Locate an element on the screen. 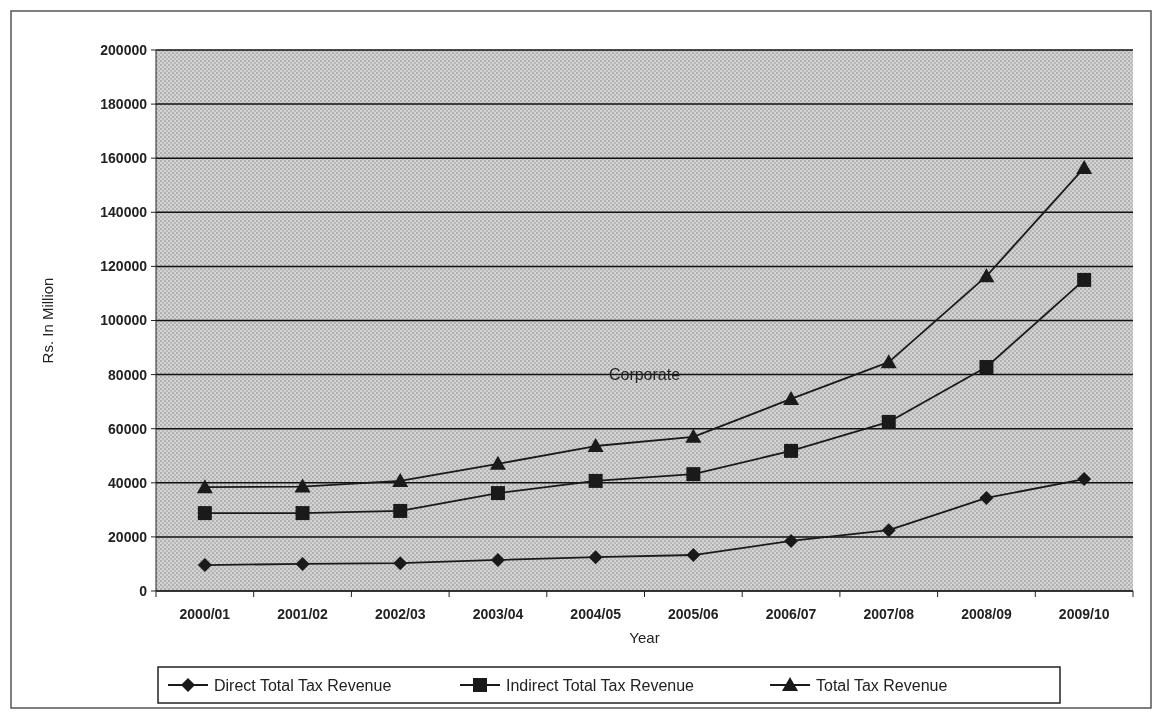 The image size is (1162, 724). y-axis-title: Rs. In Million is located at coordinates (47, 320).